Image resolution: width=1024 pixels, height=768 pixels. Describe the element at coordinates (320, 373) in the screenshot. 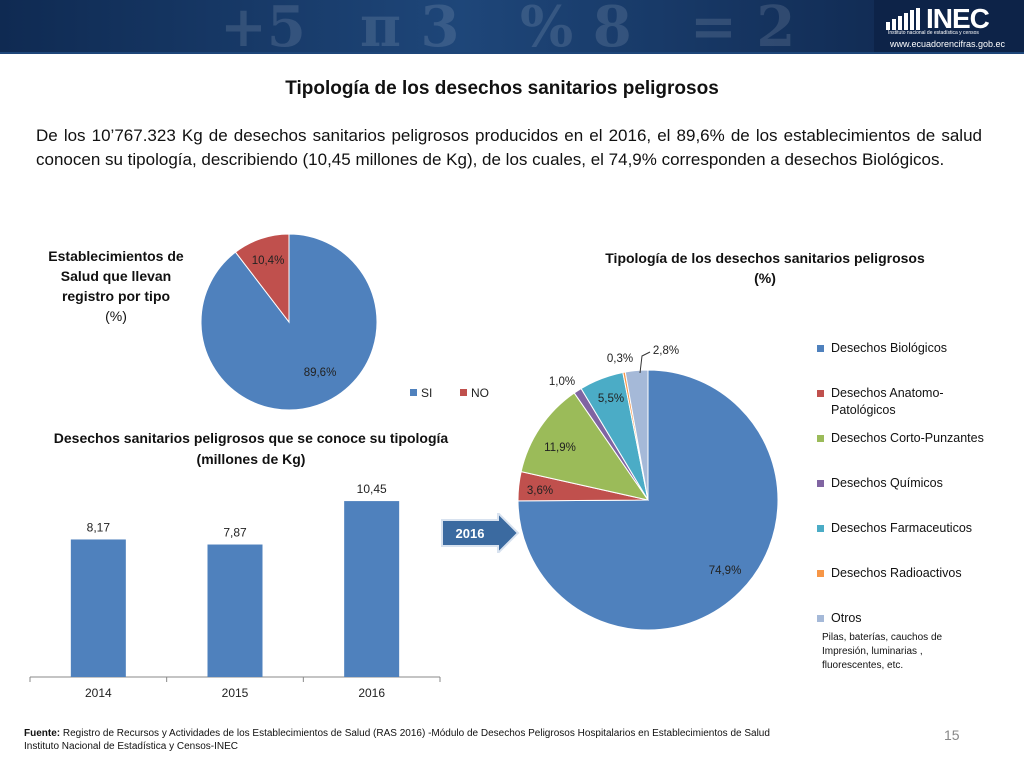

I see `pie1-data-label: 89,6%` at that location.